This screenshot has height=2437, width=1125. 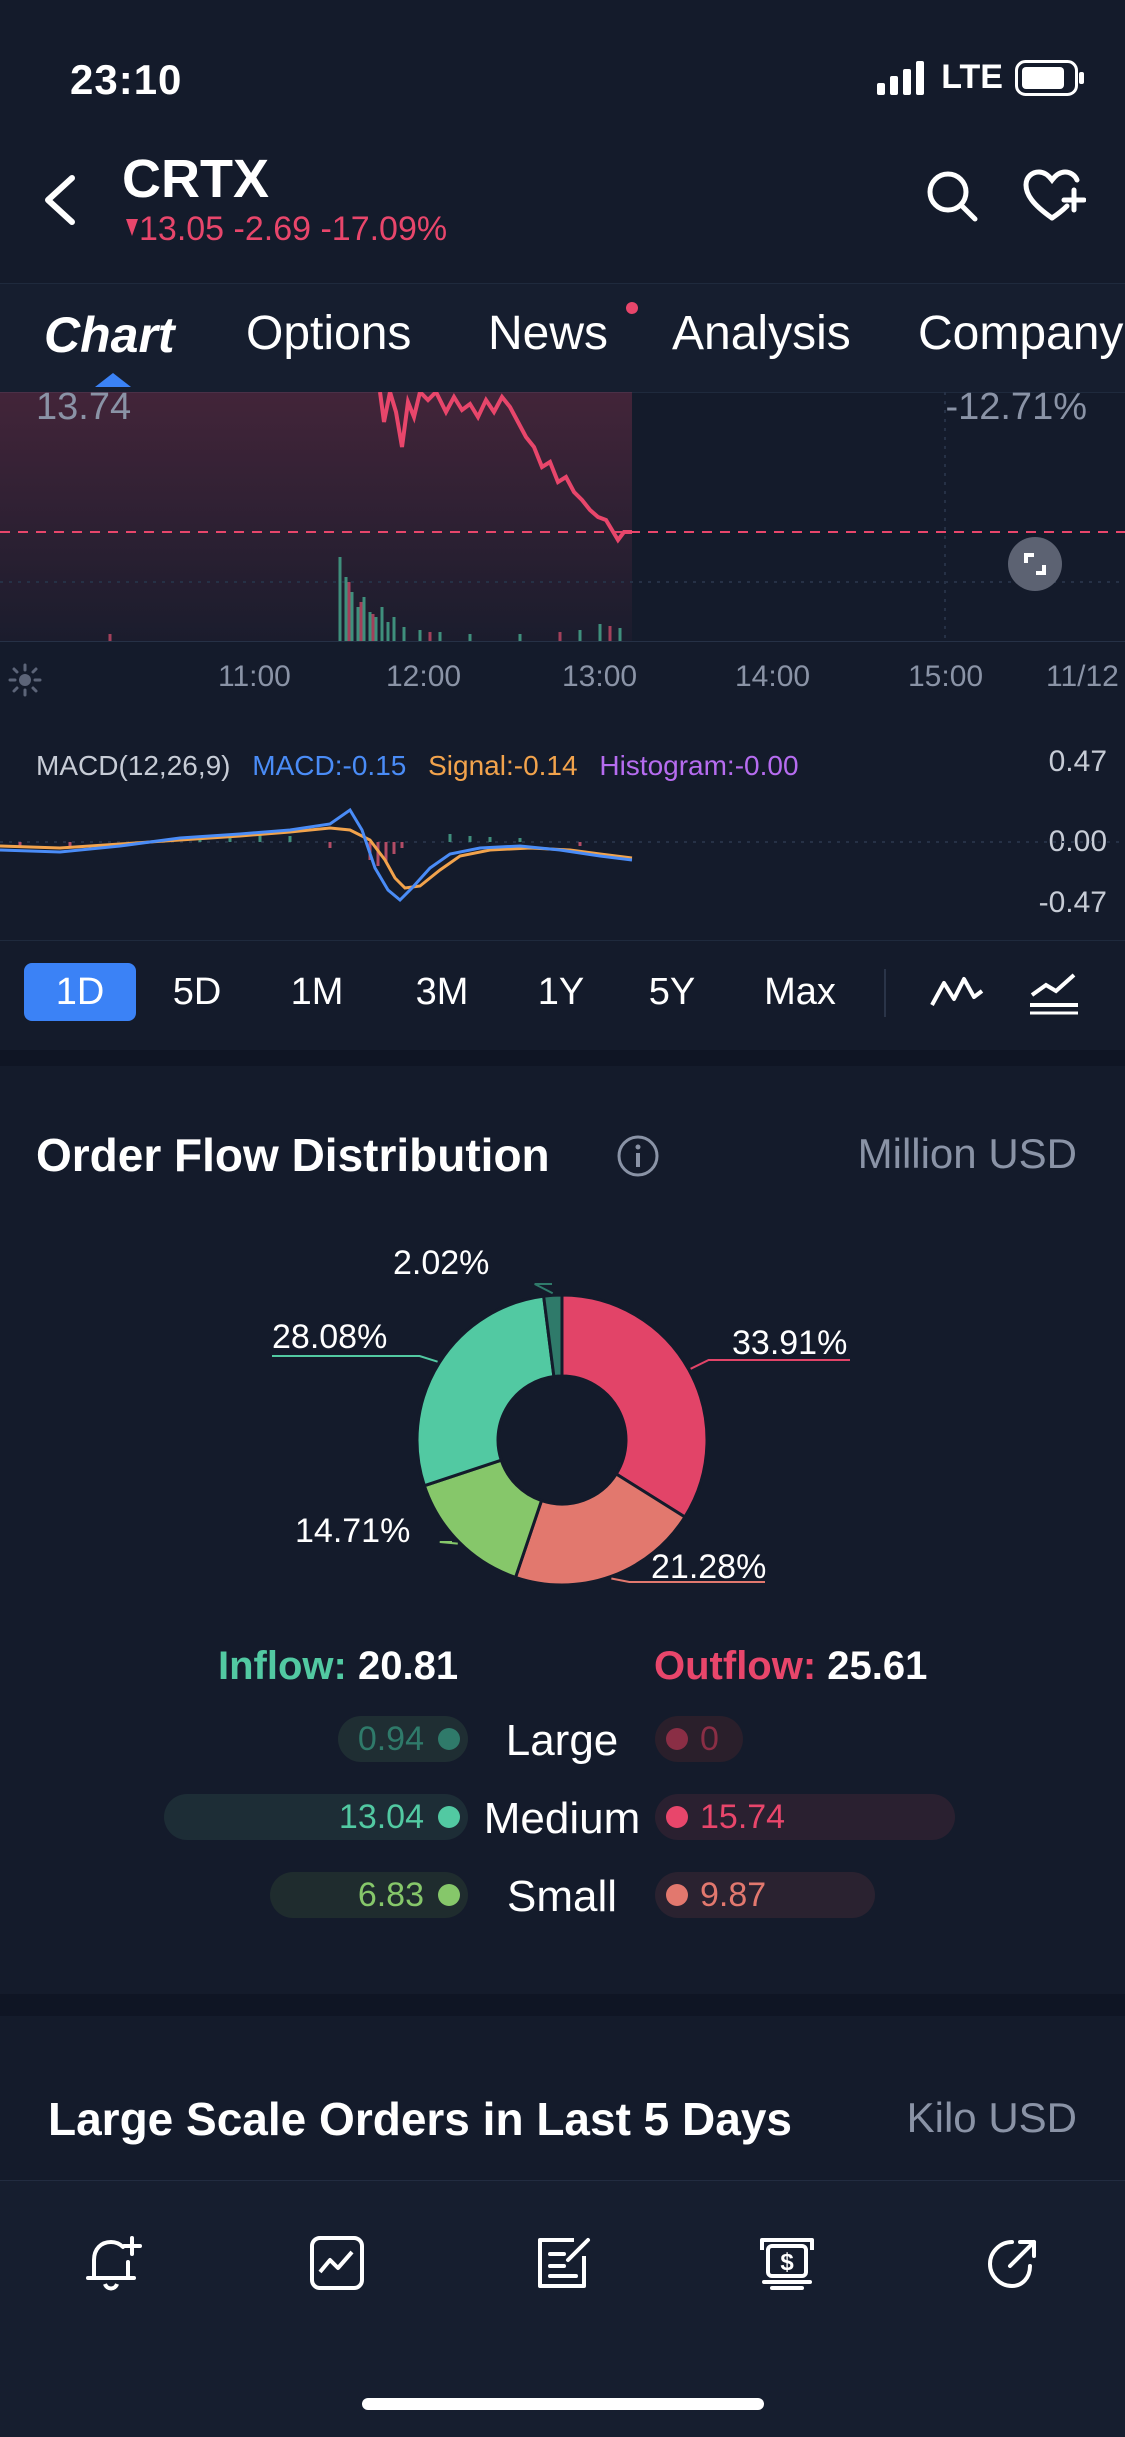 I want to click on large-inflow-value: 0.94, so click(x=390, y=1739).